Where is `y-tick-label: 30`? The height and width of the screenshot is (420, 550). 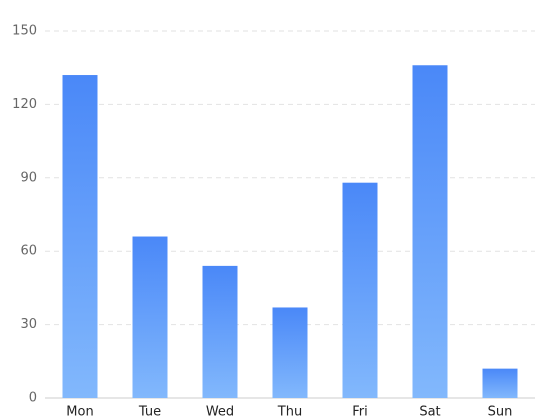
y-tick-label: 30 is located at coordinates (28, 324).